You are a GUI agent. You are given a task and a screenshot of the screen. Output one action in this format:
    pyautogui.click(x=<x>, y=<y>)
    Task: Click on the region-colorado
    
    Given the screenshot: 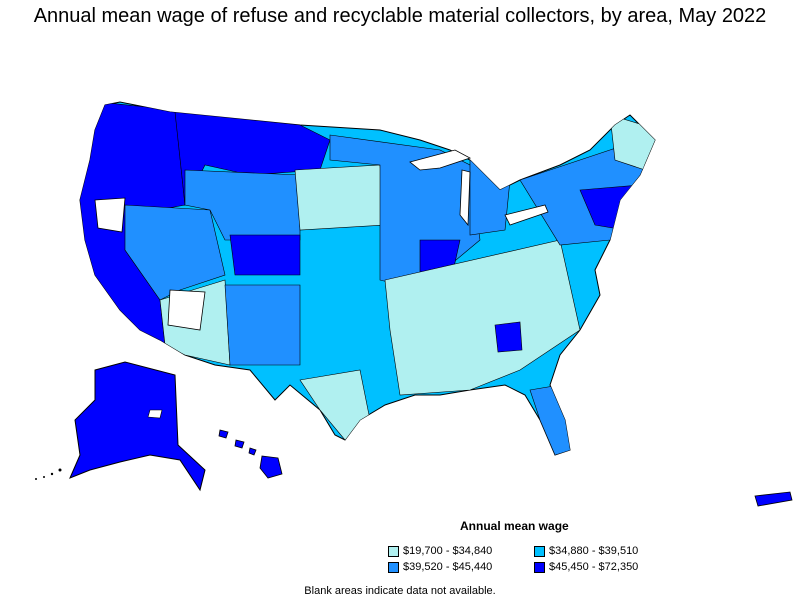 What is the action you would take?
    pyautogui.click(x=265, y=255)
    